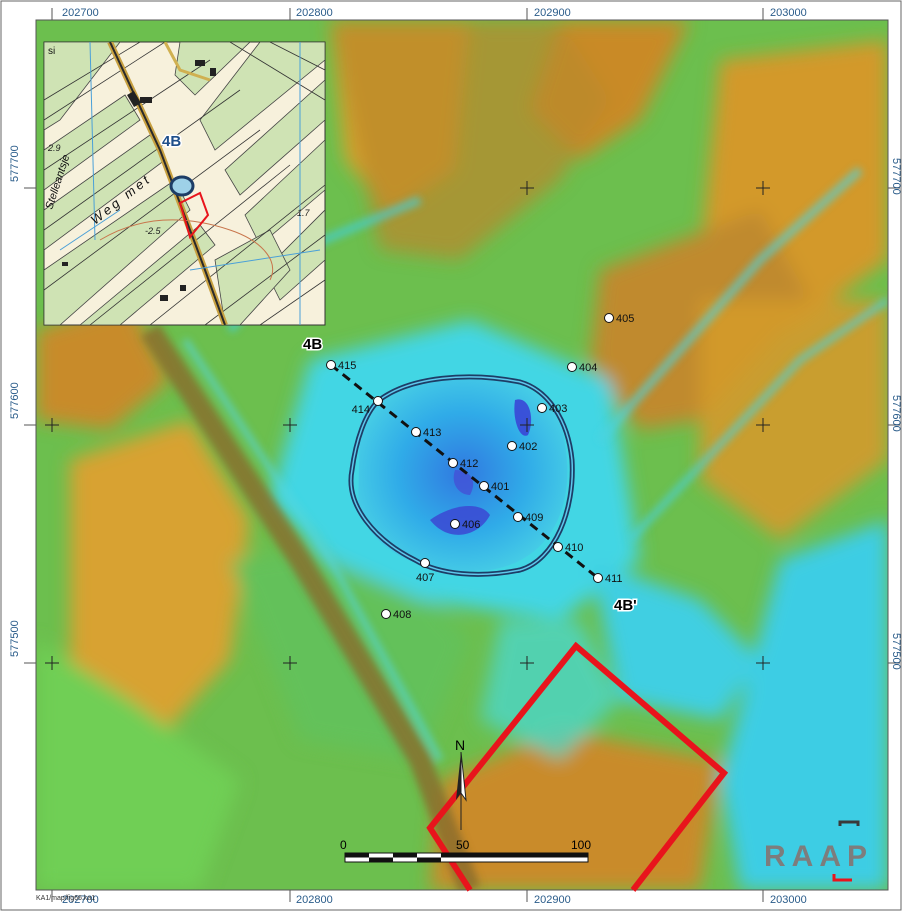  I want to click on borehole-label: 409, so click(534, 518).